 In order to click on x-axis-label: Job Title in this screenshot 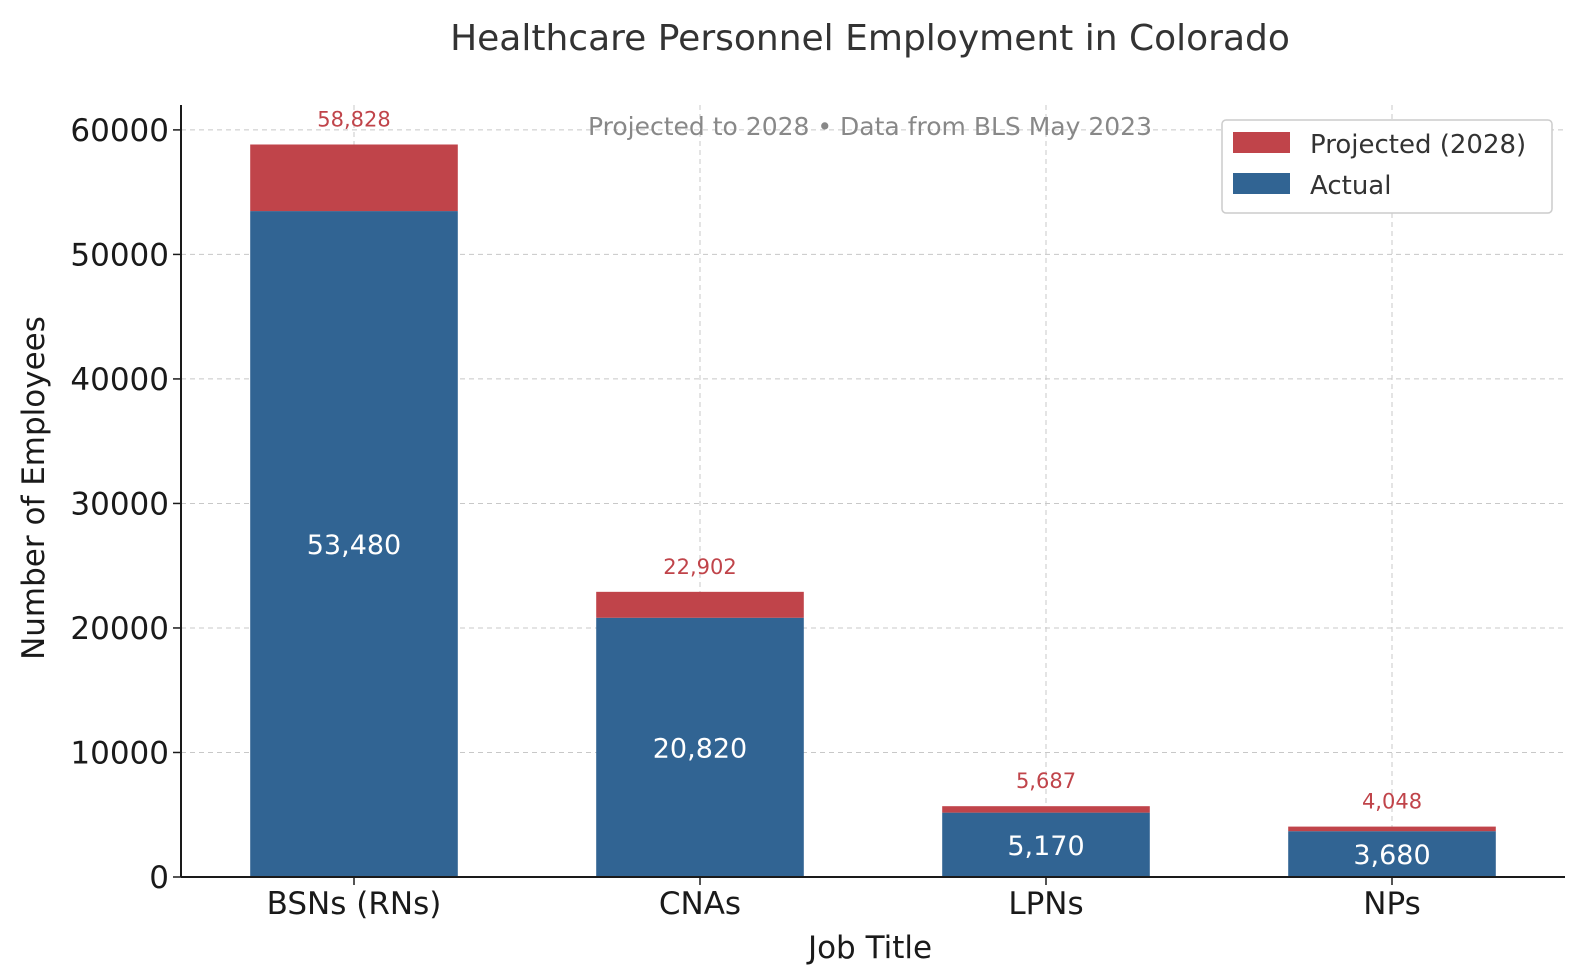, I will do `click(869, 948)`.